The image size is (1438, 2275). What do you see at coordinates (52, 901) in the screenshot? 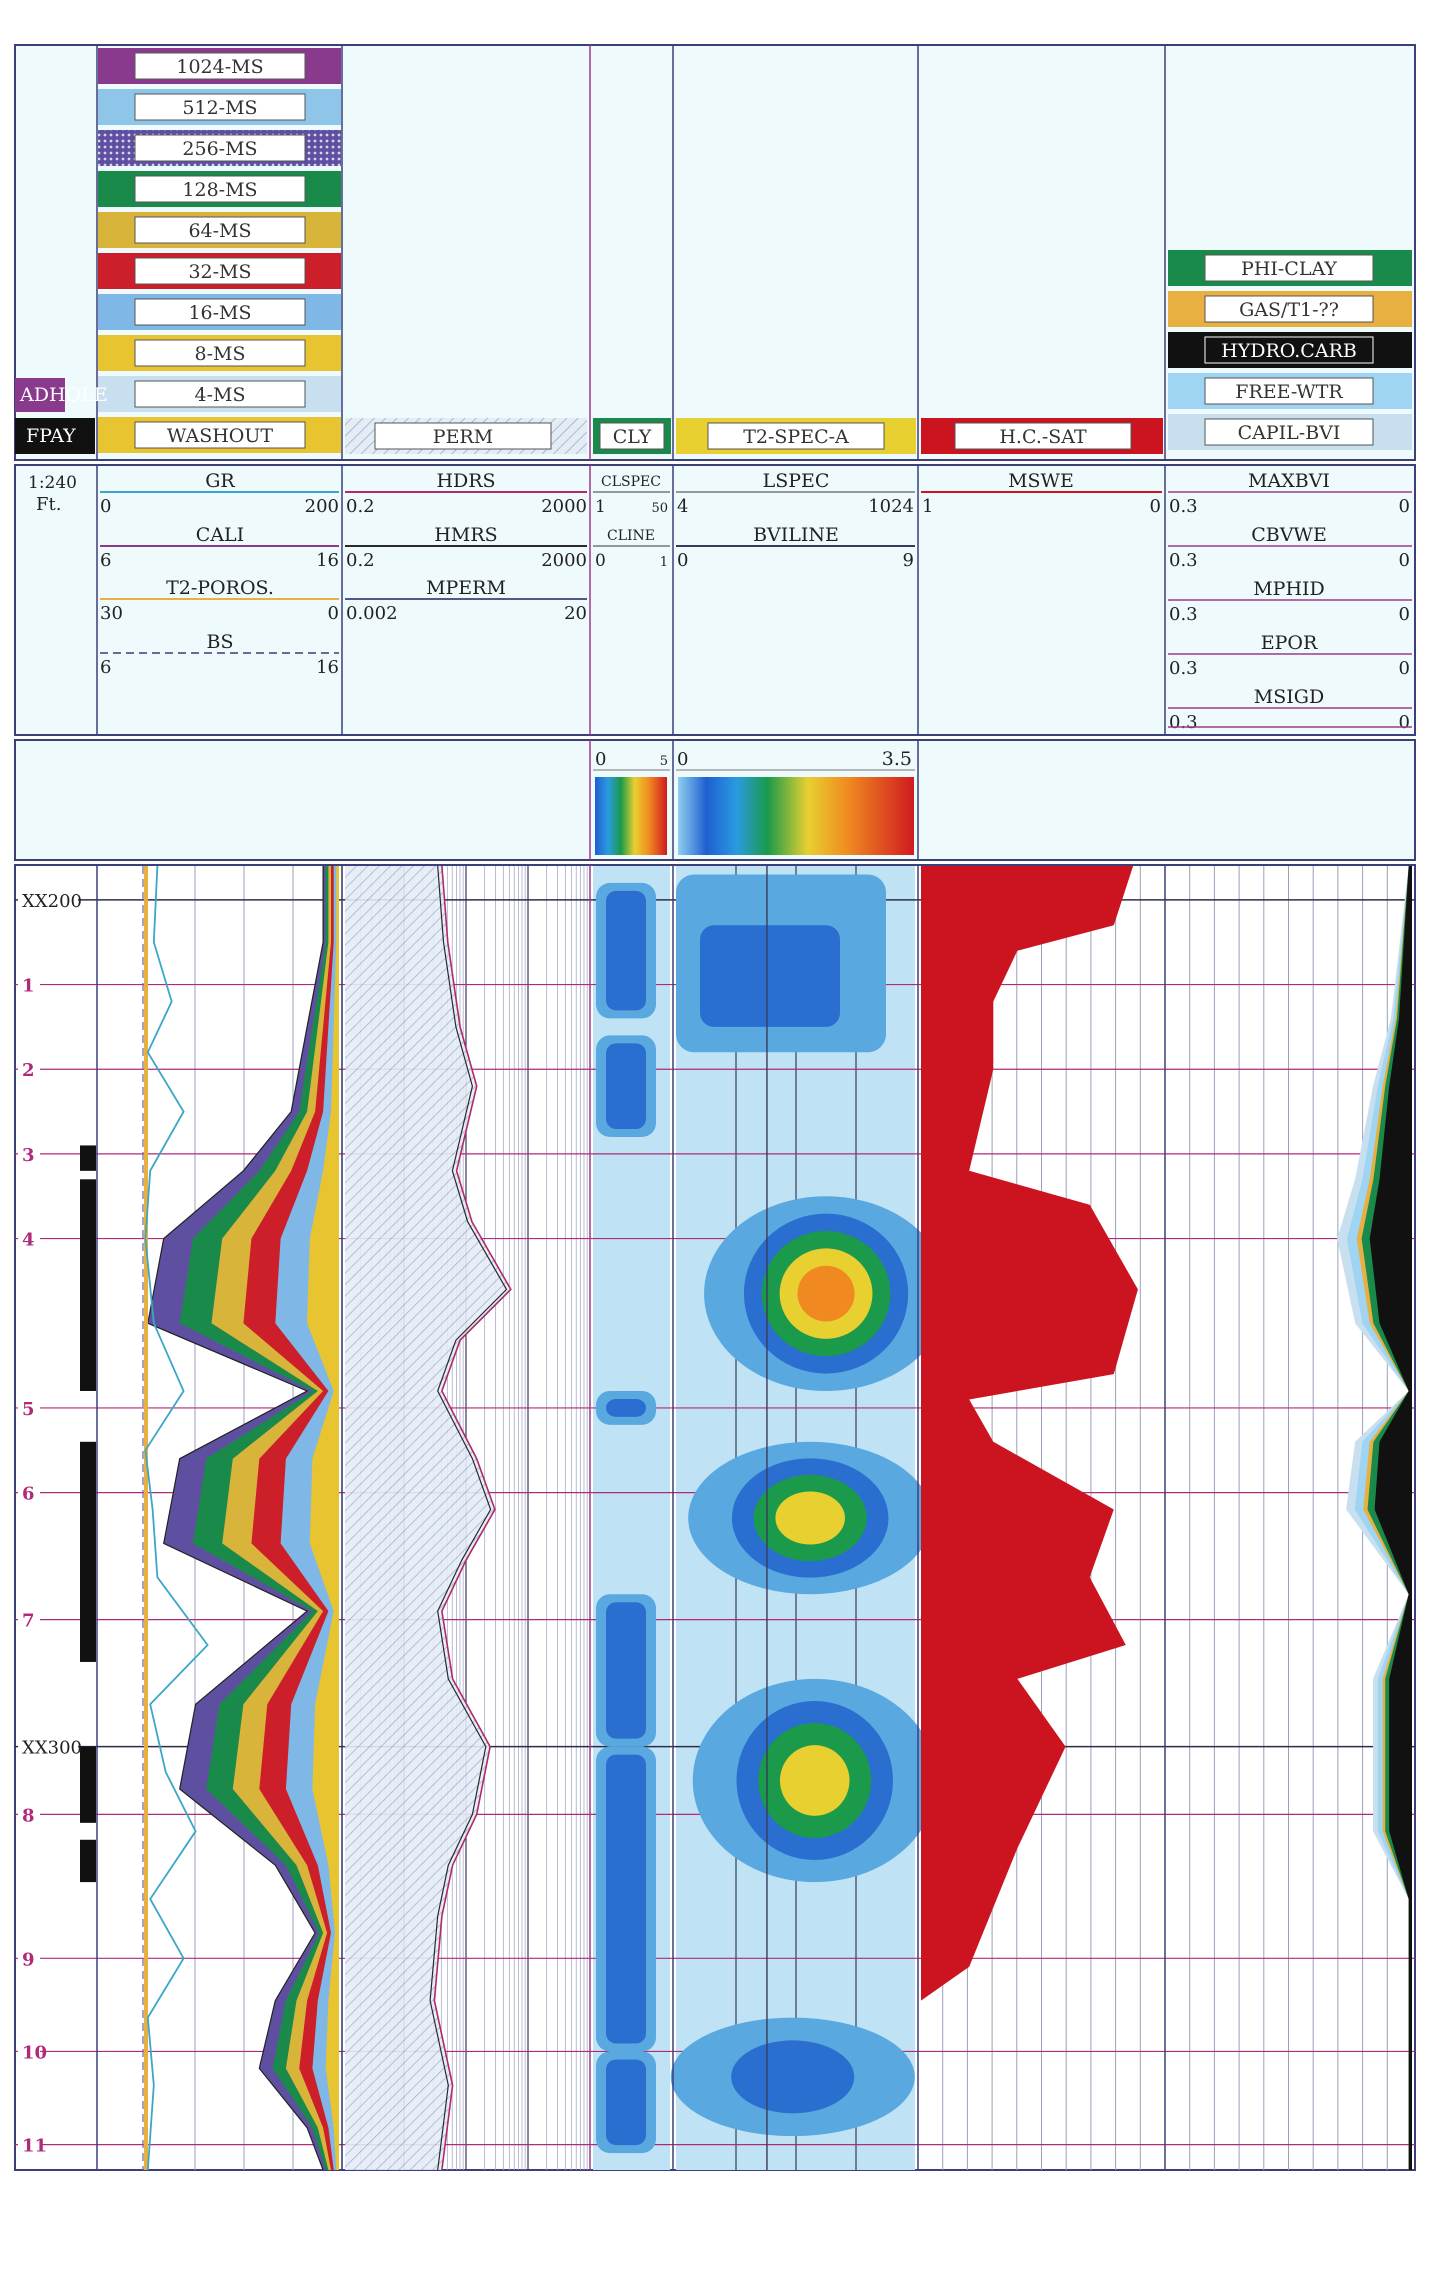
I see `depth-label-xx200: XX200` at bounding box center [52, 901].